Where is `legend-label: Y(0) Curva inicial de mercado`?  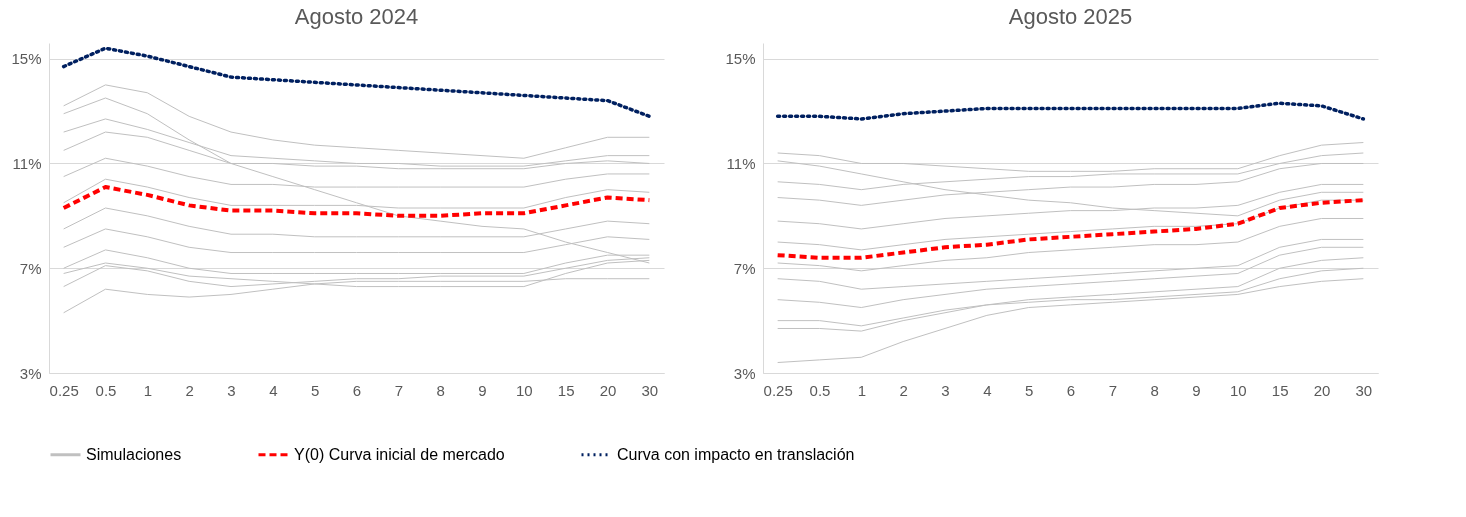
legend-label: Y(0) Curva inicial de mercado is located at coordinates (399, 454).